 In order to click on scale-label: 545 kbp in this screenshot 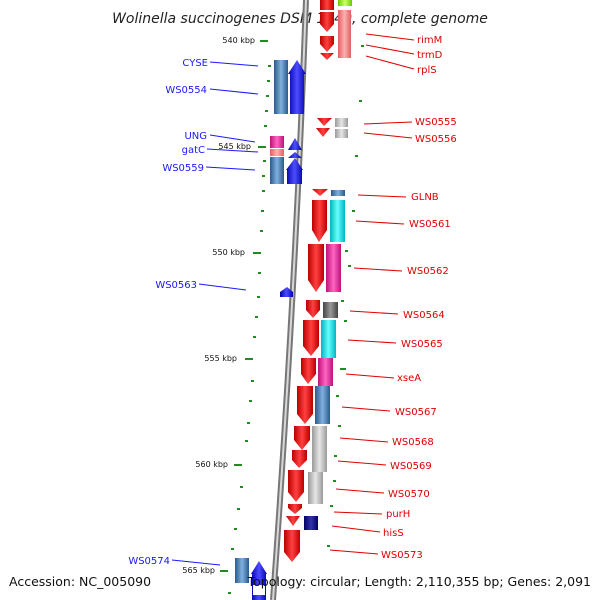, I will do `click(234, 146)`.